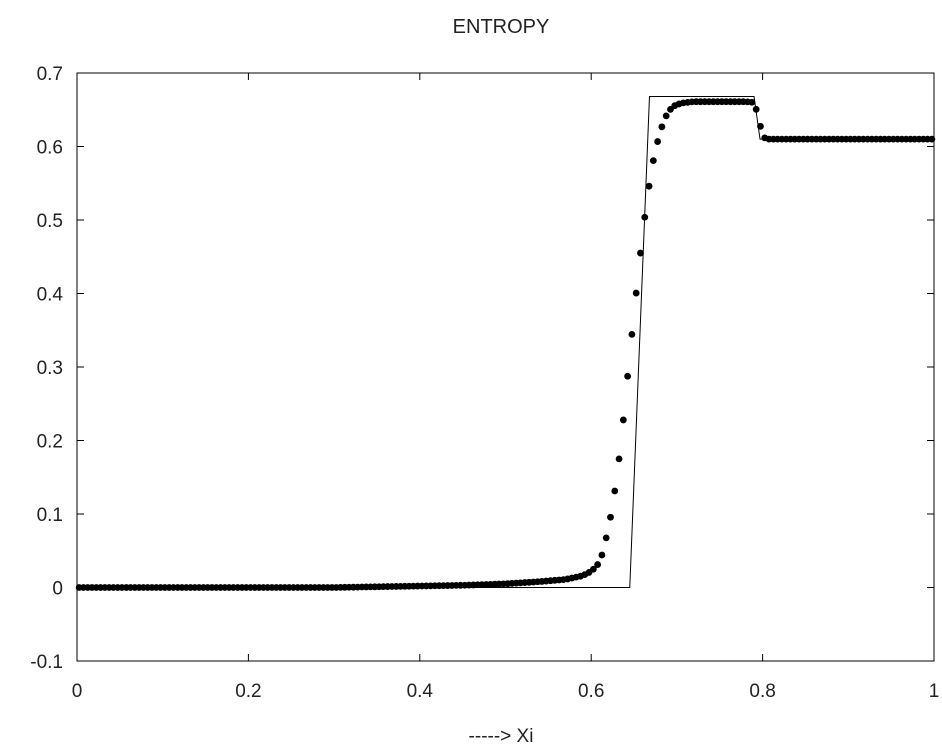 The height and width of the screenshot is (750, 942). I want to click on x-tick-label: 0.4, so click(420, 691).